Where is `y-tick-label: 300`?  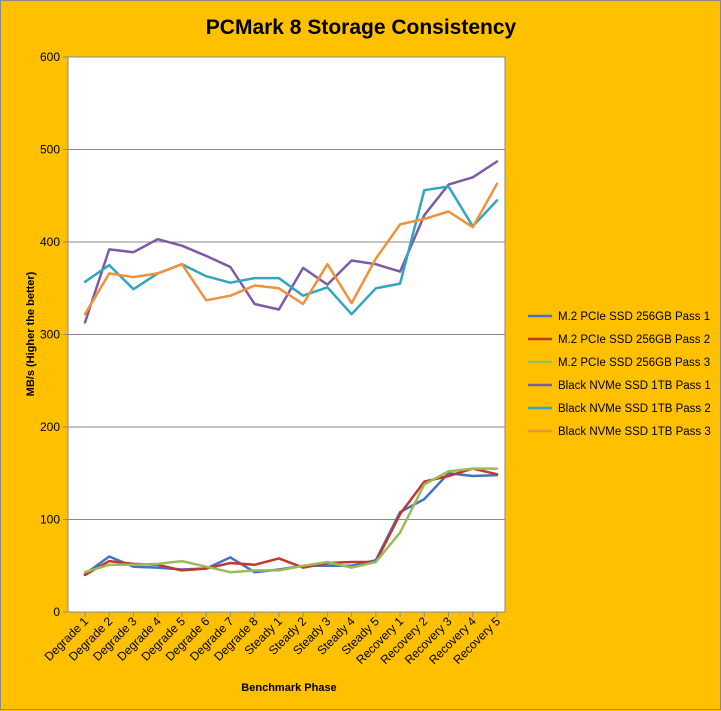
y-tick-label: 300 is located at coordinates (50, 335).